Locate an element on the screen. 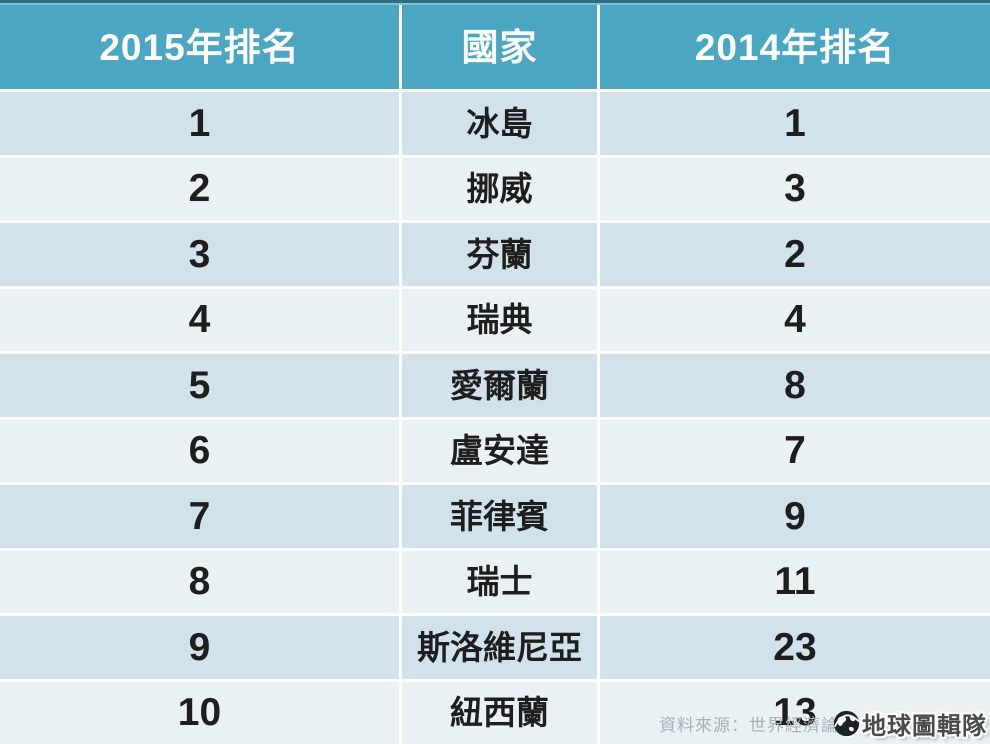  table-row: 10 紐西蘭 13 is located at coordinates (495, 712).